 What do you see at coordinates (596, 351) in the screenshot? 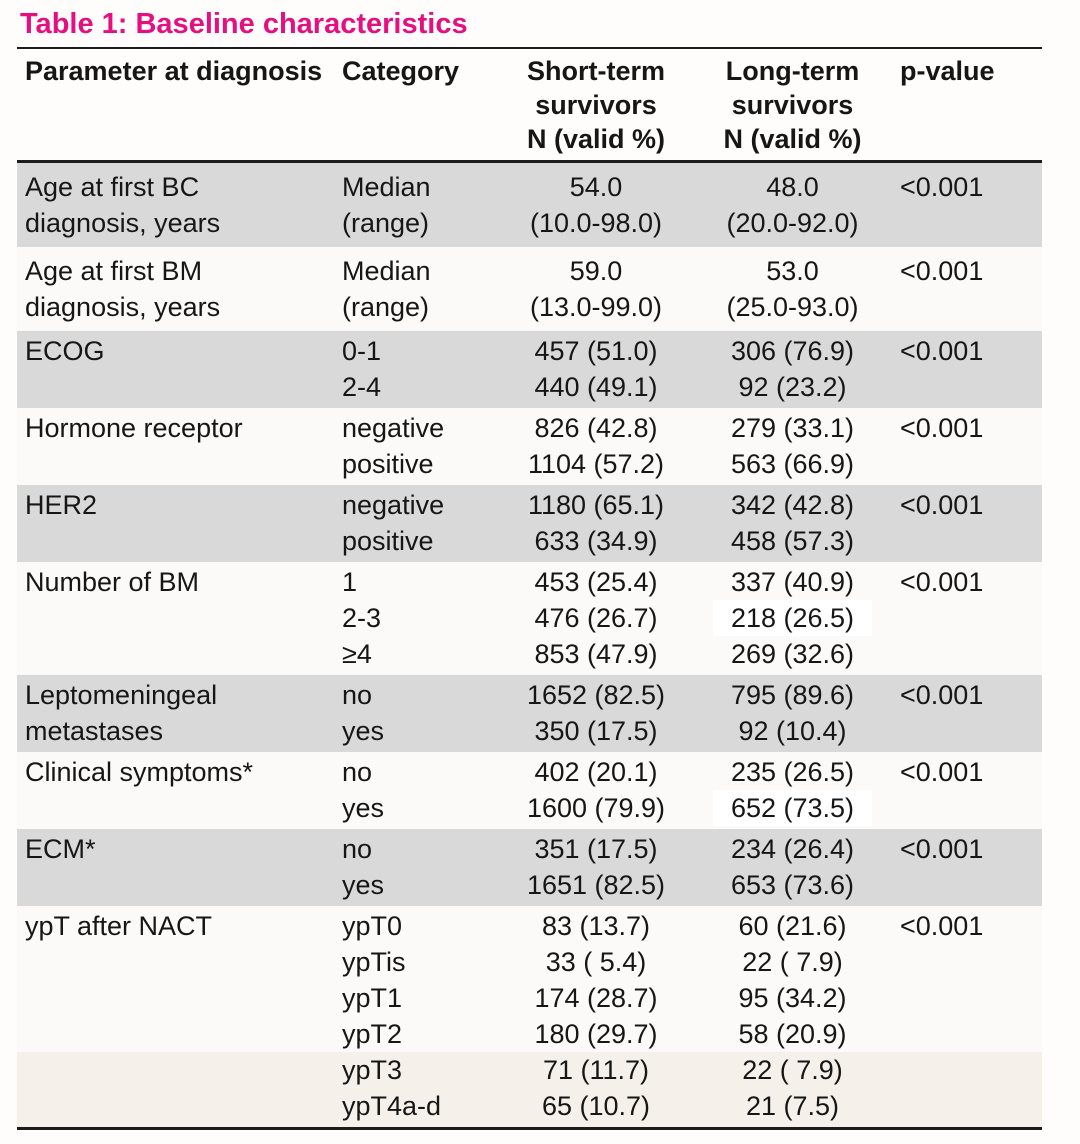
I see `cell-line: 457 (51.0)` at bounding box center [596, 351].